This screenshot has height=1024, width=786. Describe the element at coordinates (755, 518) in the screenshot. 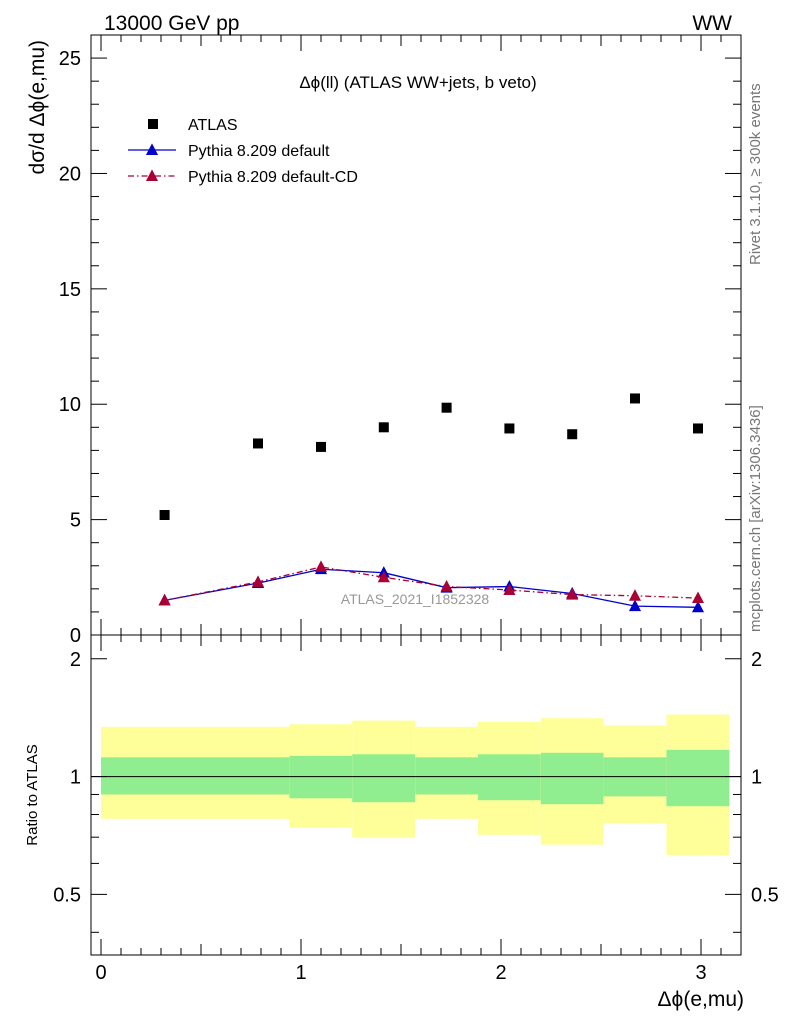

I see `mcplots-label: mcplots.cern.ch [arXiv:1306.3436]` at that location.